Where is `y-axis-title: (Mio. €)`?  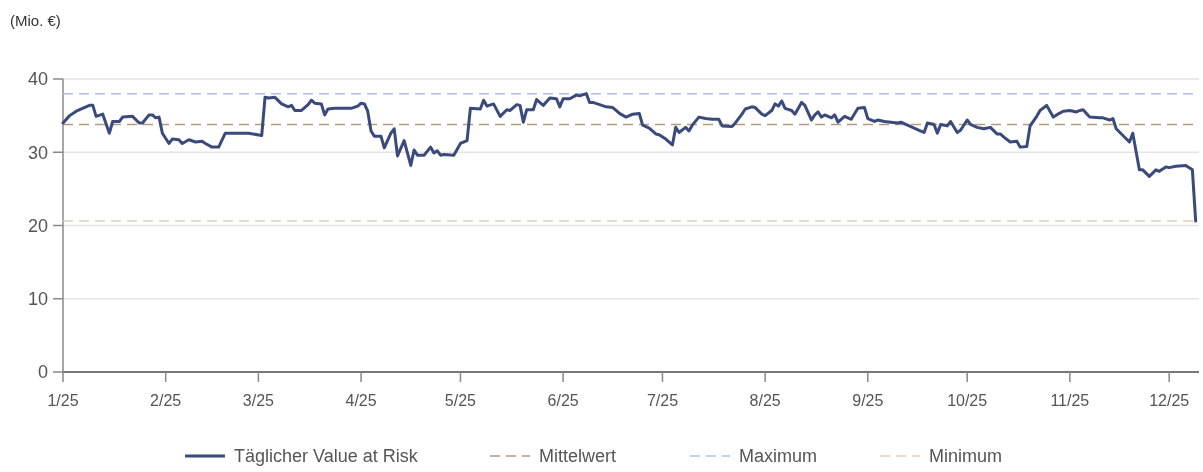
y-axis-title: (Mio. €) is located at coordinates (35, 20).